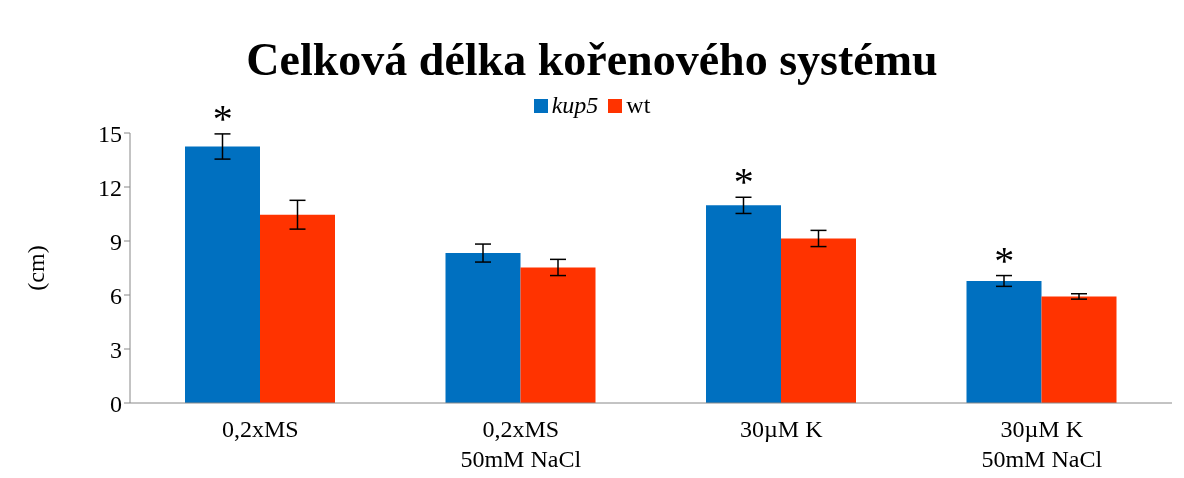  I want to click on y-tick-label: 15, so click(110, 133).